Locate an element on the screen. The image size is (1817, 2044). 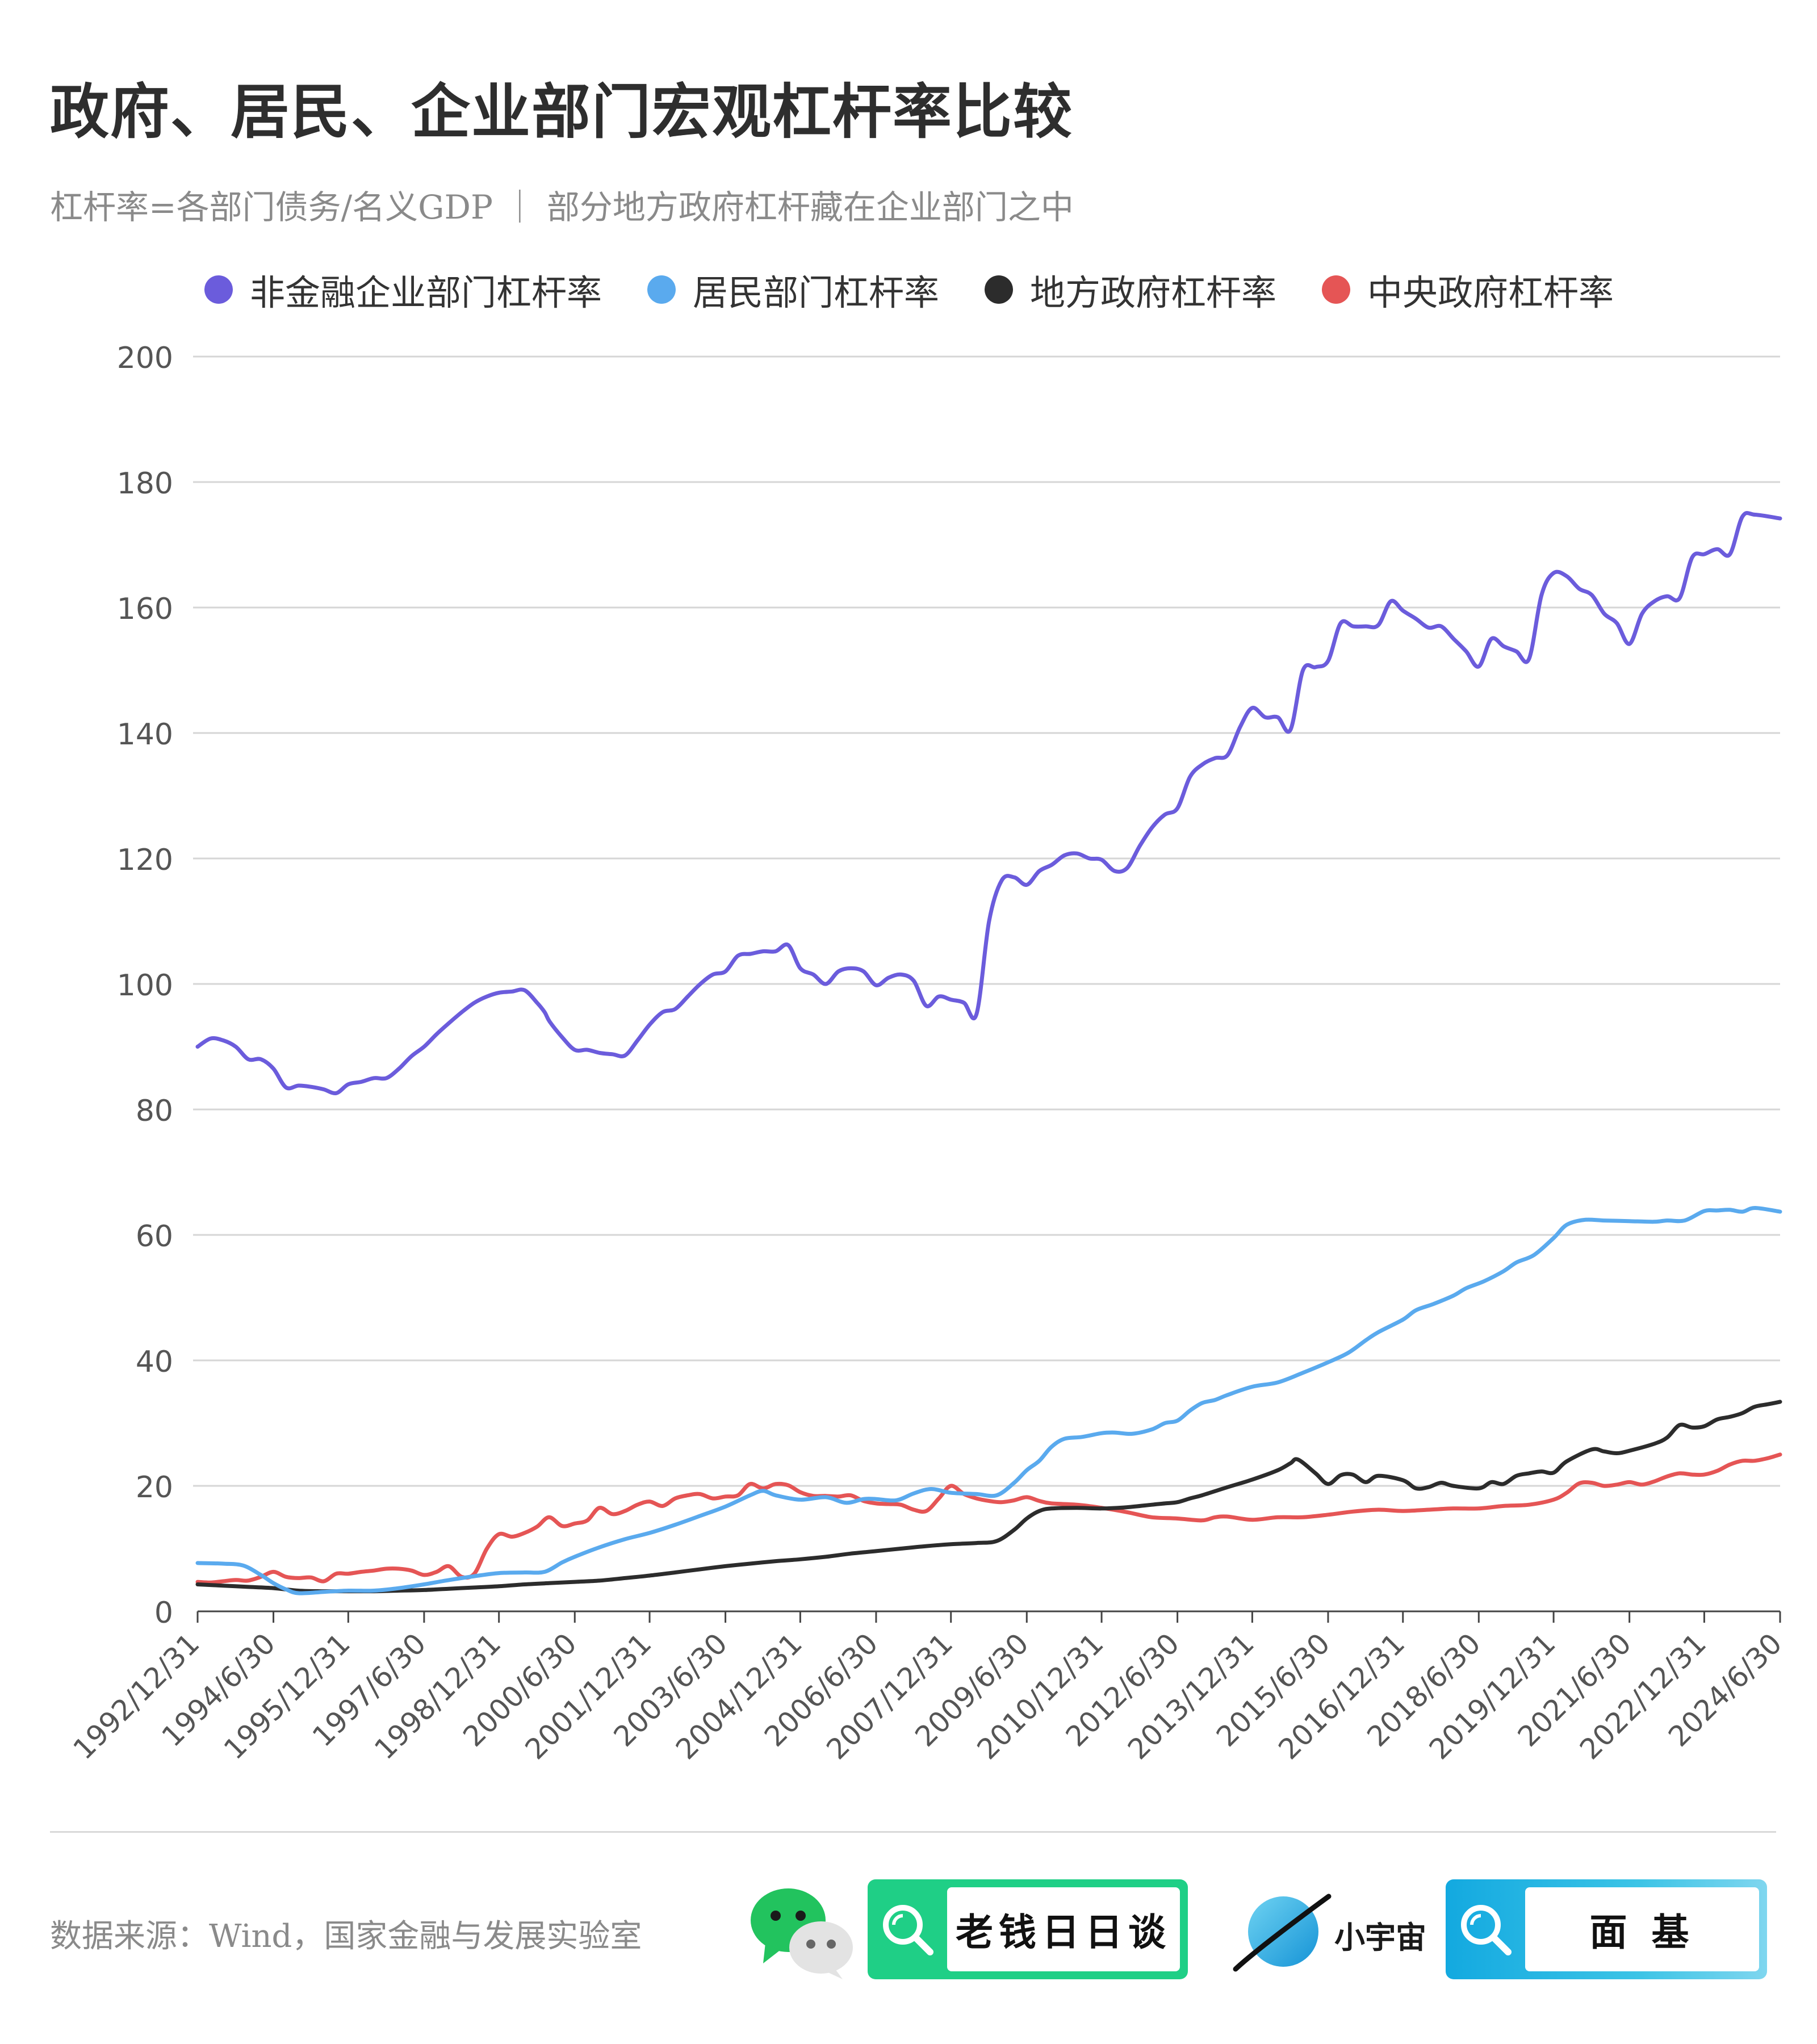
y-tick-label: 160 is located at coordinates (145, 609).